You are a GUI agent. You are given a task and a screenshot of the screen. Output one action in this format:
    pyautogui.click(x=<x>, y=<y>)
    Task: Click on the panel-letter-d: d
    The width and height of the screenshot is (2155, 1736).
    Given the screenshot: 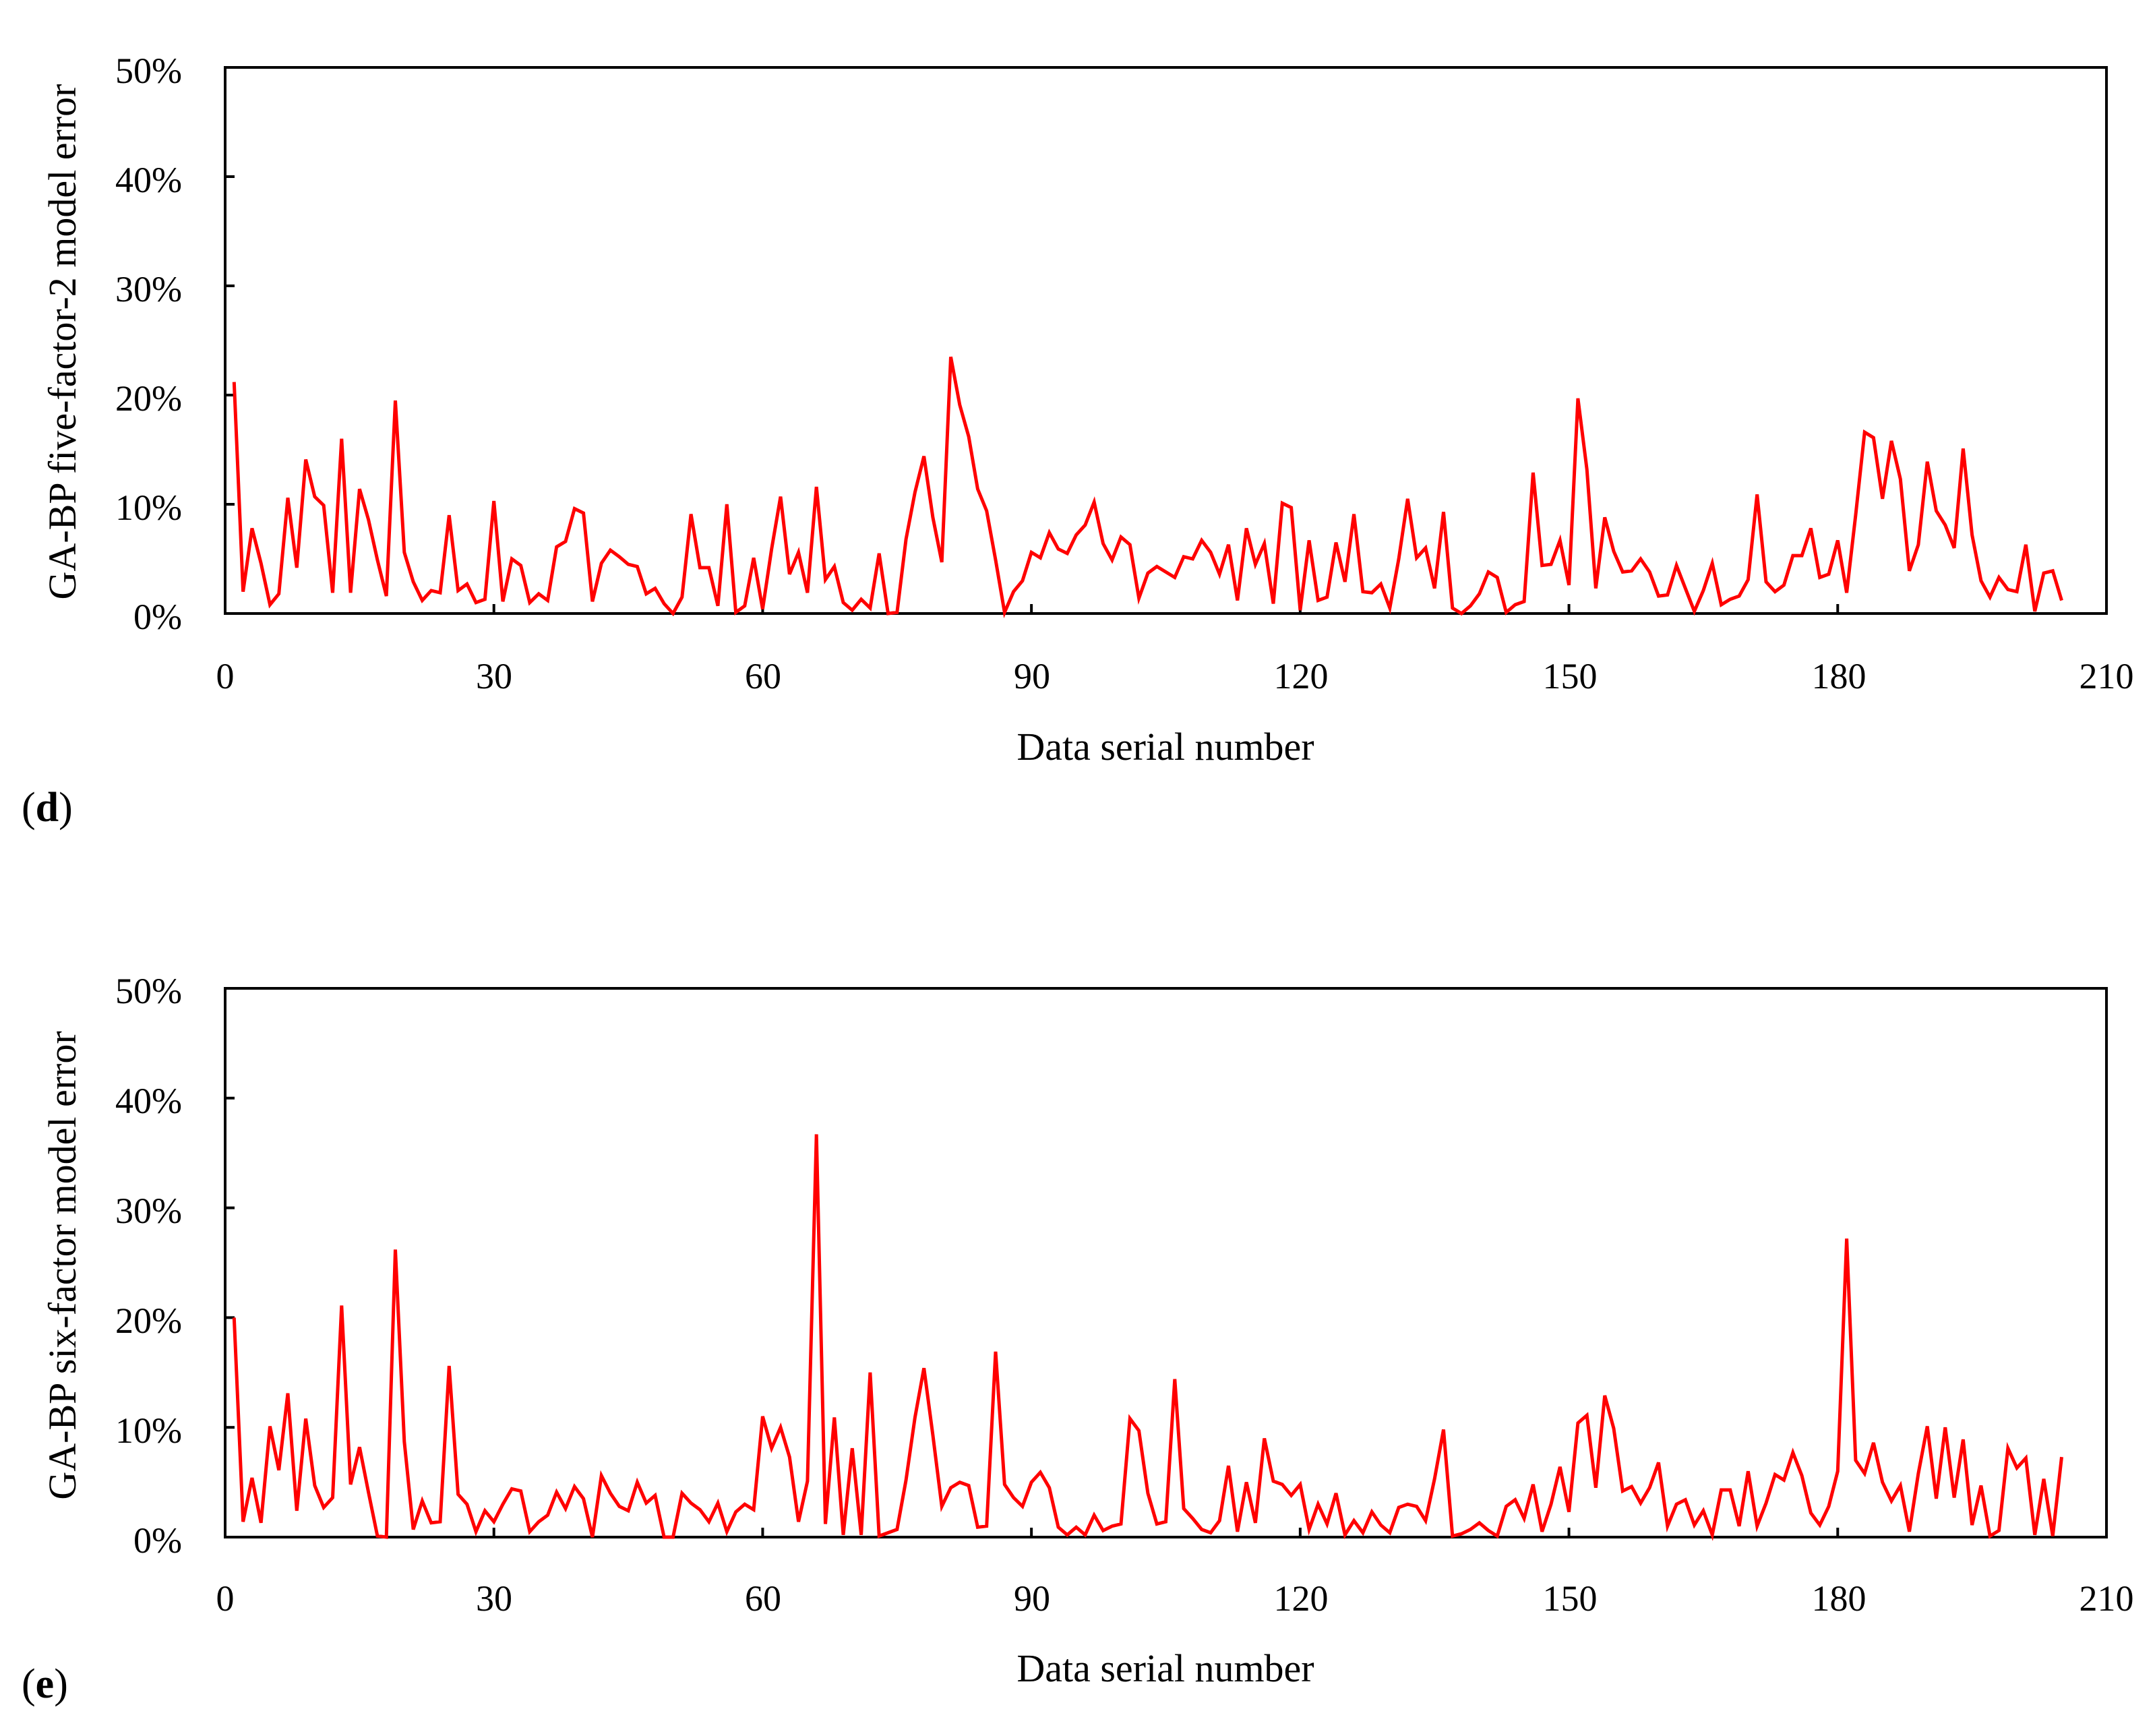 What is the action you would take?
    pyautogui.click(x=47, y=808)
    